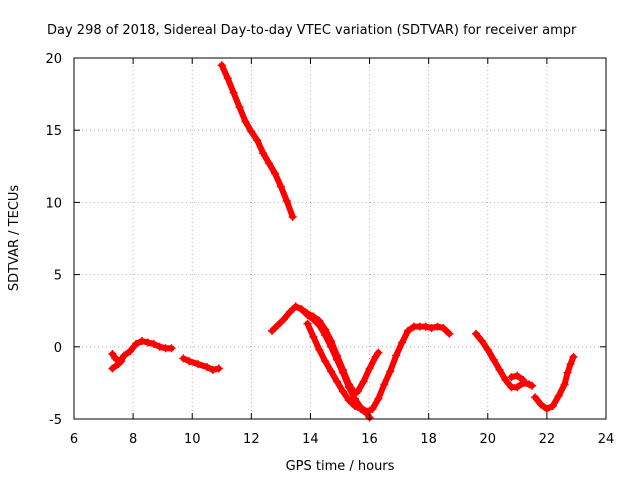  What do you see at coordinates (428, 439) in the screenshot?
I see `x-tick-label: 18` at bounding box center [428, 439].